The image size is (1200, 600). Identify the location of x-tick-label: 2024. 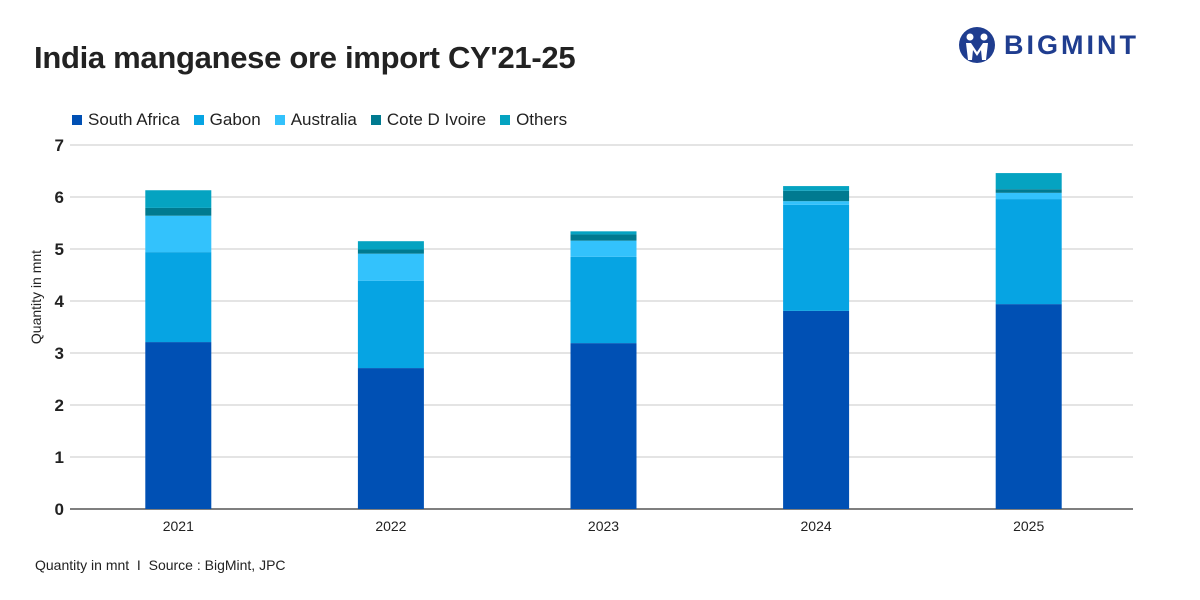
(816, 526).